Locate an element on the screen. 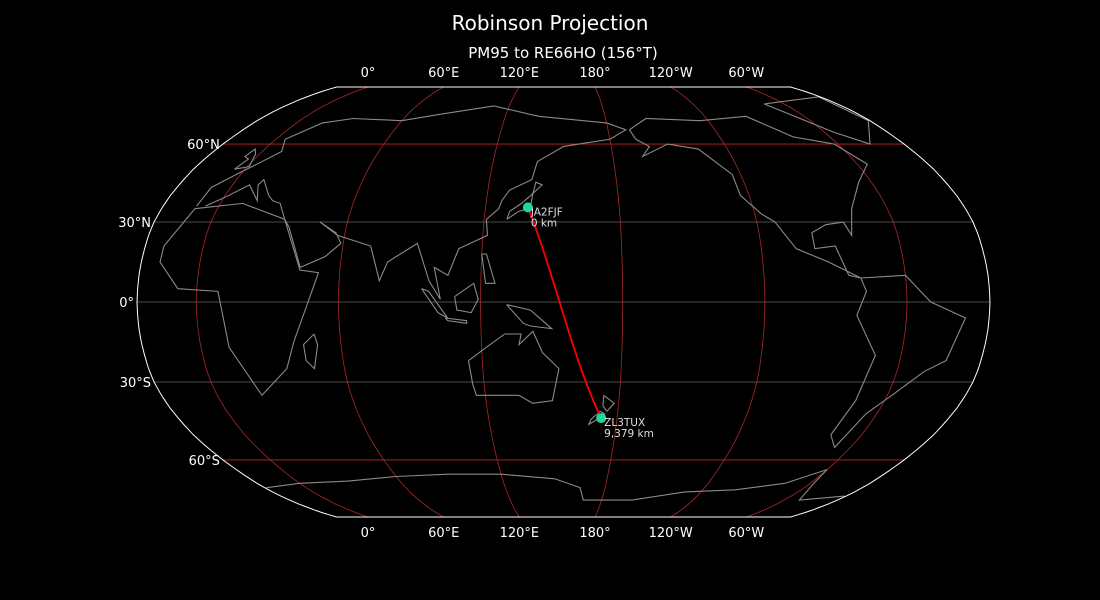  lon-tick-top: 120°E is located at coordinates (520, 73).